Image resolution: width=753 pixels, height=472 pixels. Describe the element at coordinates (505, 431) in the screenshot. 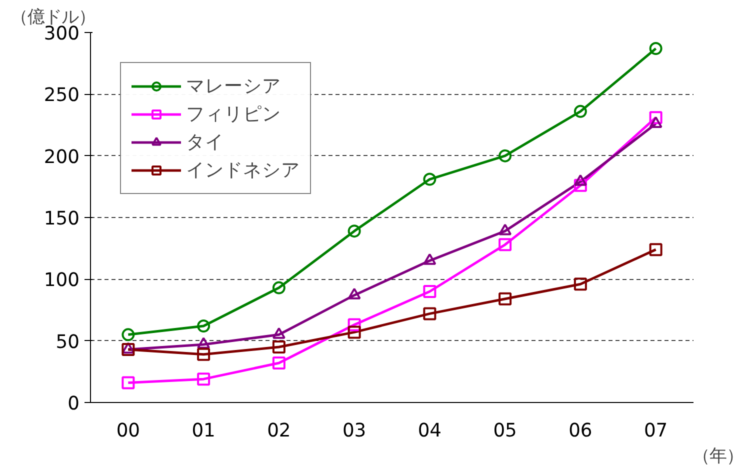

I see `x-tick-label: 05` at that location.